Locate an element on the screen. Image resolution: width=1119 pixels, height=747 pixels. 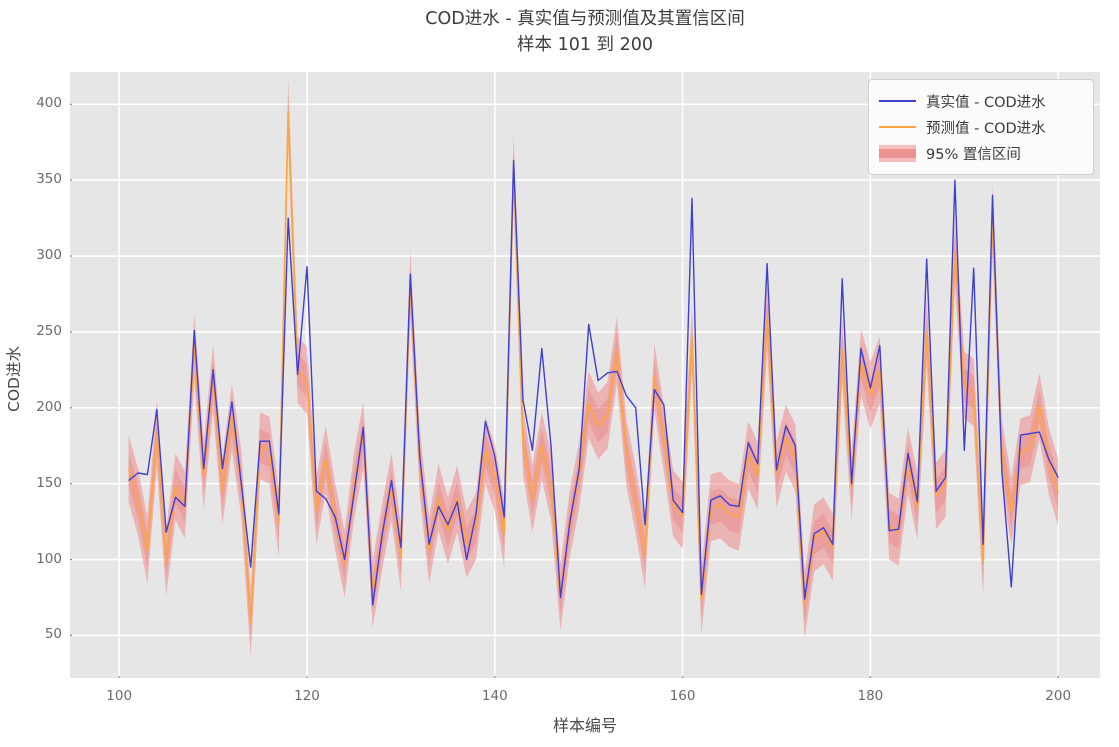
y-tick-label: 400 is located at coordinates (49, 103).